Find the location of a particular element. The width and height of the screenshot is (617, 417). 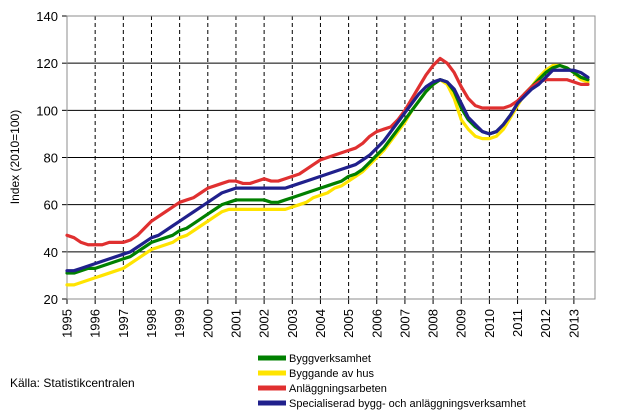

x-tick-label: 2011 is located at coordinates (517, 323).